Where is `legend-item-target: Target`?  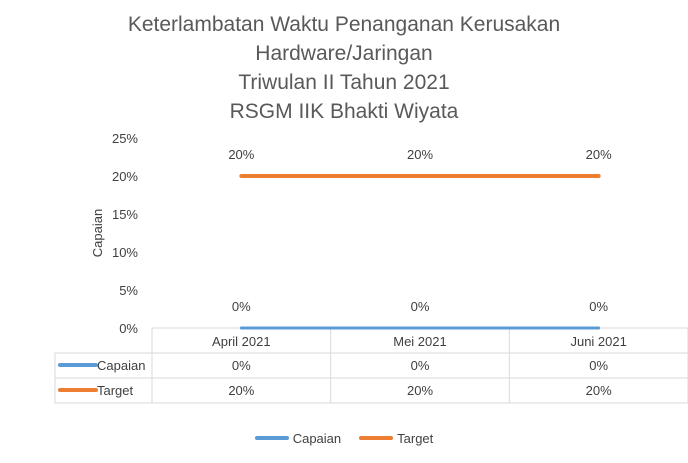
legend-item-target: Target is located at coordinates (396, 438).